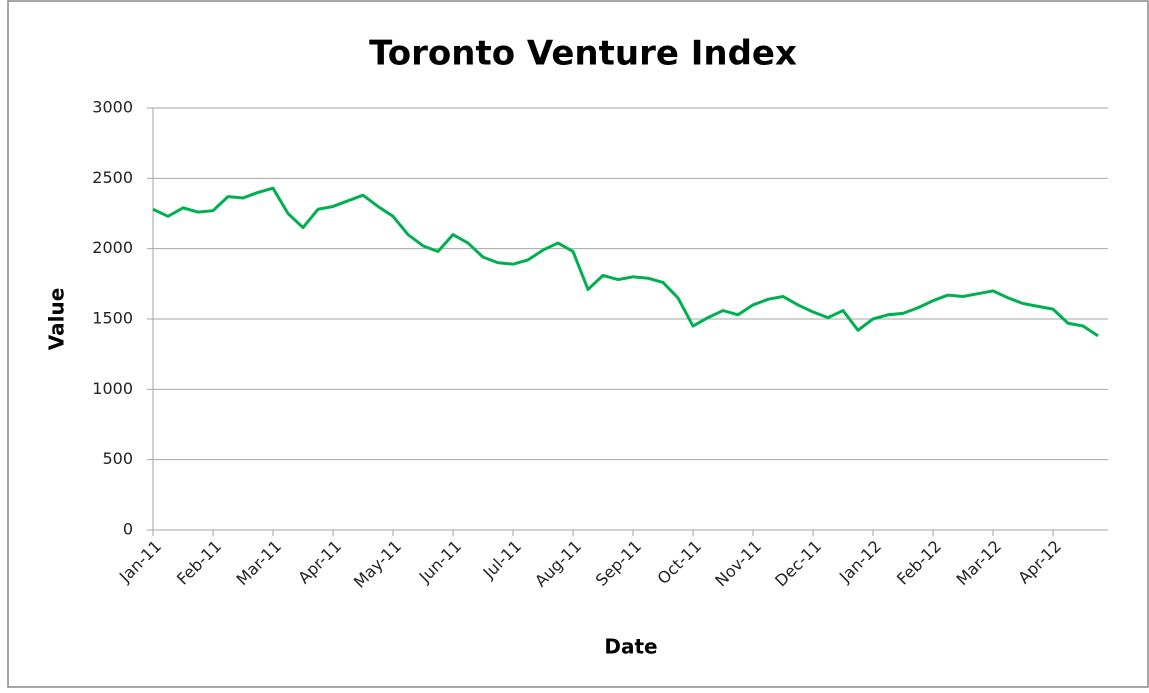 The width and height of the screenshot is (1149, 693). I want to click on y-tick-label: 3000, so click(112, 107).